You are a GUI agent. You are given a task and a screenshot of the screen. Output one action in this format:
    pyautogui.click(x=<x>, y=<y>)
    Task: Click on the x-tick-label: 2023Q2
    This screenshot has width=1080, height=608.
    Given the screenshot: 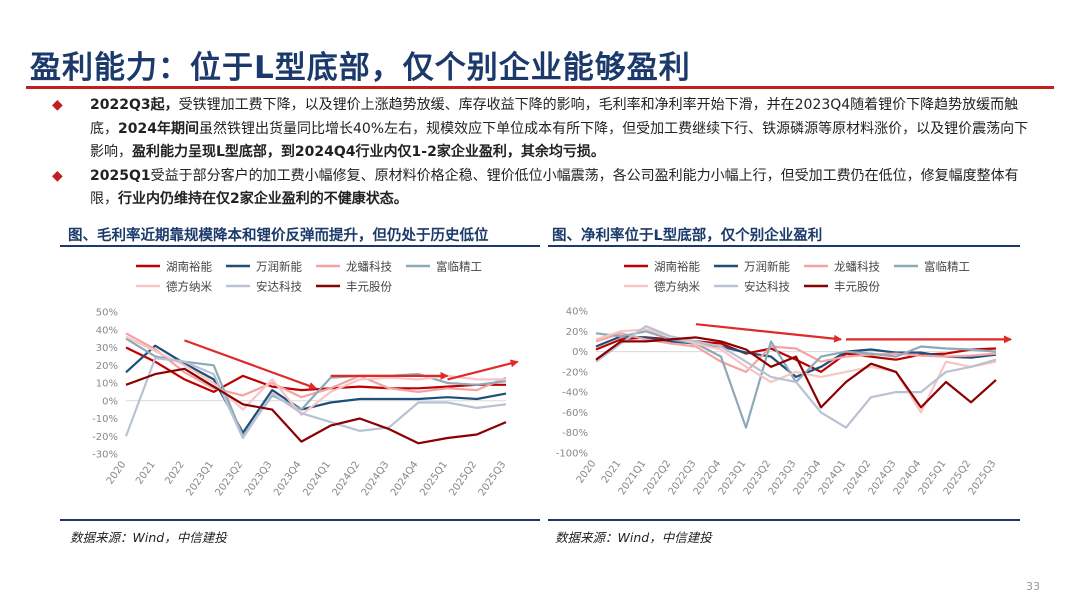 What is the action you would take?
    pyautogui.click(x=230, y=478)
    